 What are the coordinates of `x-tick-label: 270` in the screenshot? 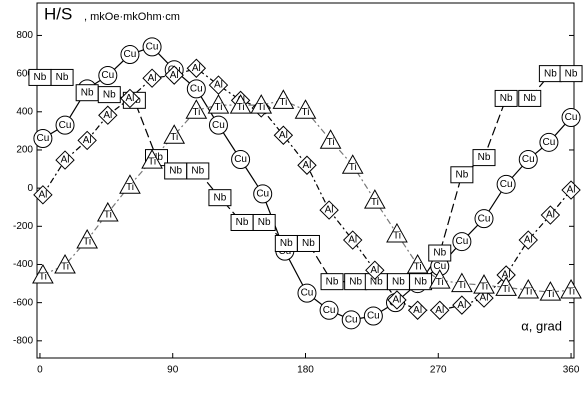 It's located at (438, 370).